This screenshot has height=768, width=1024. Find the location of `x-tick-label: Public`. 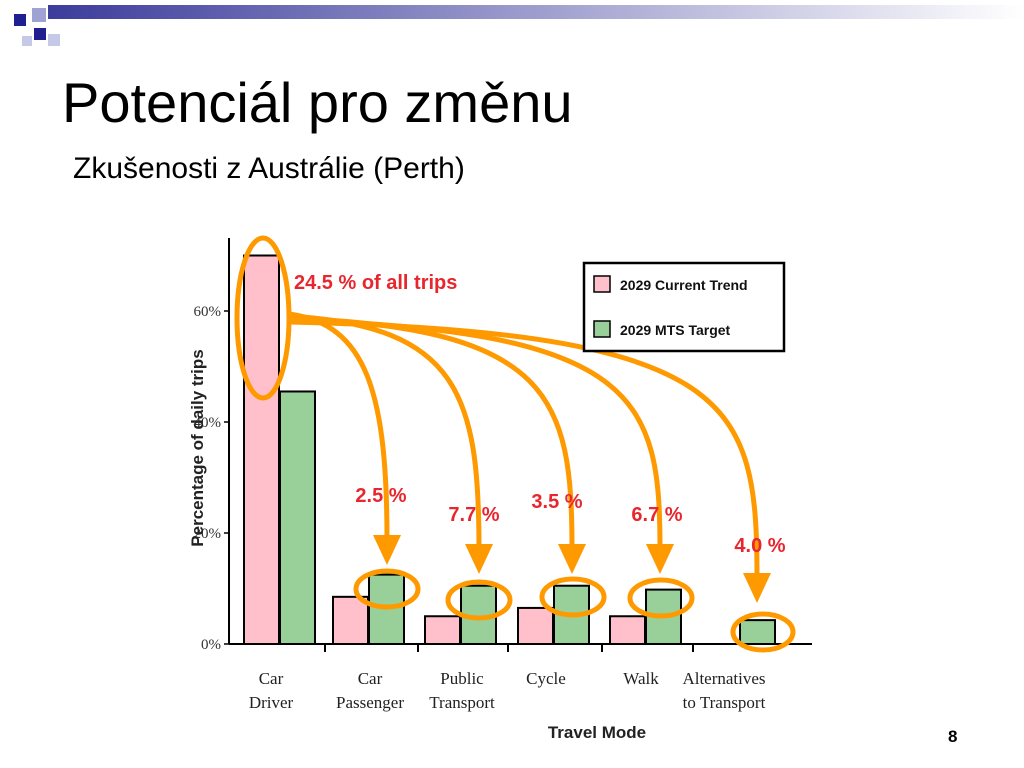

x-tick-label: Public is located at coordinates (462, 678).